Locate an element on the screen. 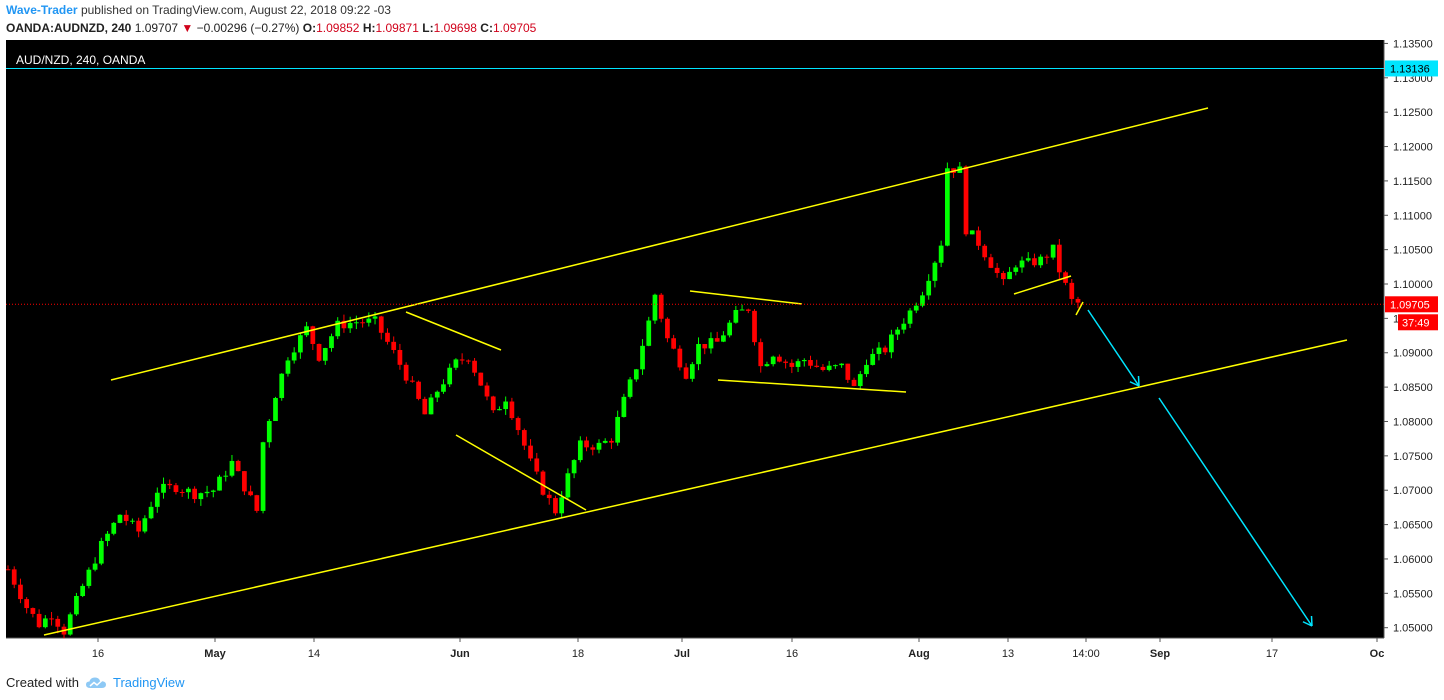 The height and width of the screenshot is (700, 1444). x-tick-label: Jun is located at coordinates (460, 654).